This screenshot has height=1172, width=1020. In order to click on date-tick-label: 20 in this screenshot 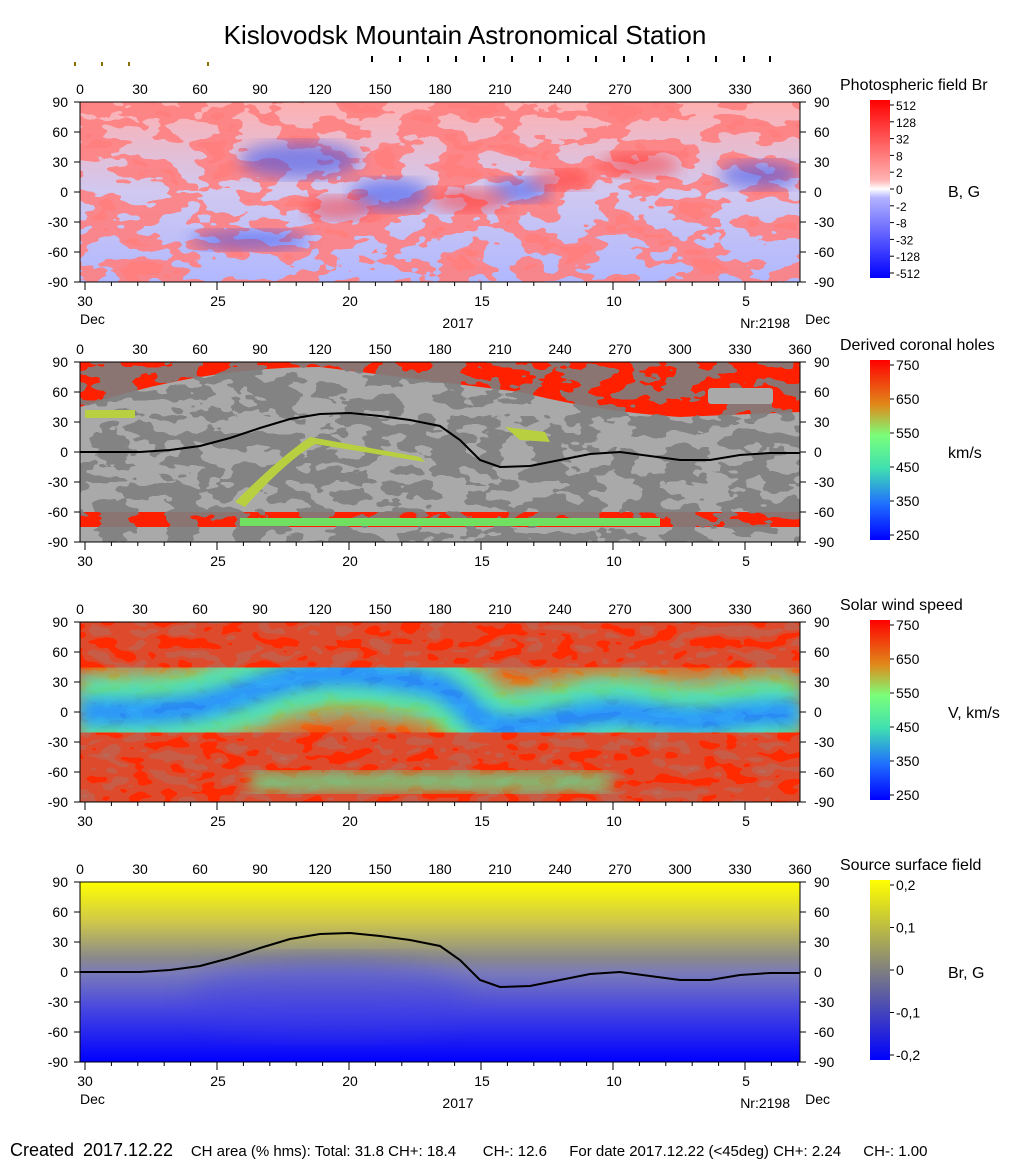, I will do `click(350, 1081)`.